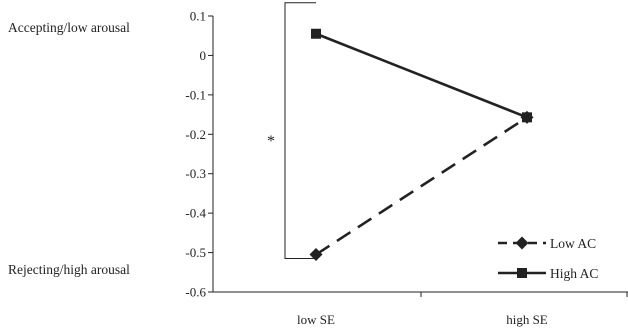 The width and height of the screenshot is (628, 329). Describe the element at coordinates (573, 243) in the screenshot. I see `legend-label-low-ac: Low AC` at that location.